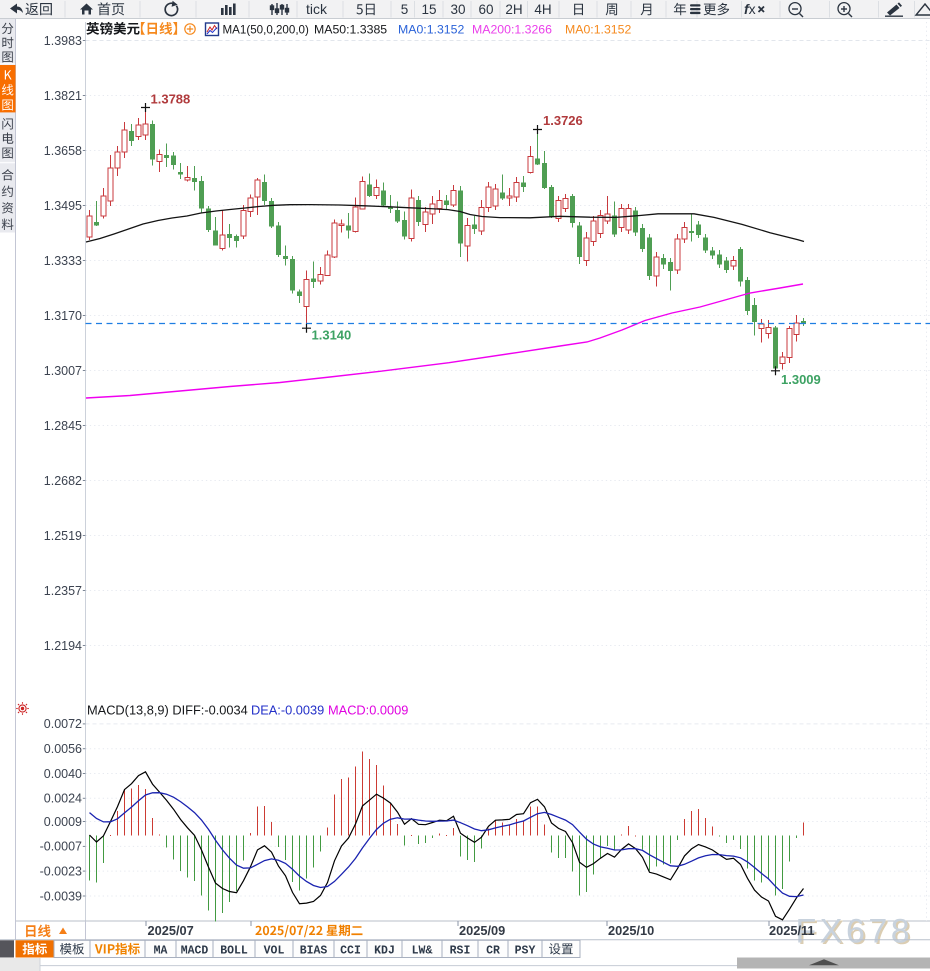  What do you see at coordinates (63, 261) in the screenshot?
I see `svg-text: 1.3333` at bounding box center [63, 261].